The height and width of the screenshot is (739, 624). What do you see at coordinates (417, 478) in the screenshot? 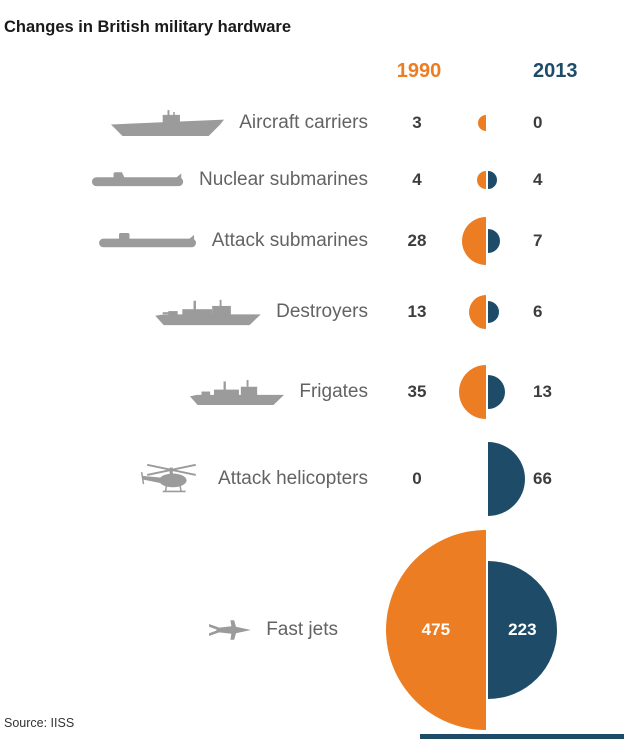
I see `value-1990: 0` at bounding box center [417, 478].